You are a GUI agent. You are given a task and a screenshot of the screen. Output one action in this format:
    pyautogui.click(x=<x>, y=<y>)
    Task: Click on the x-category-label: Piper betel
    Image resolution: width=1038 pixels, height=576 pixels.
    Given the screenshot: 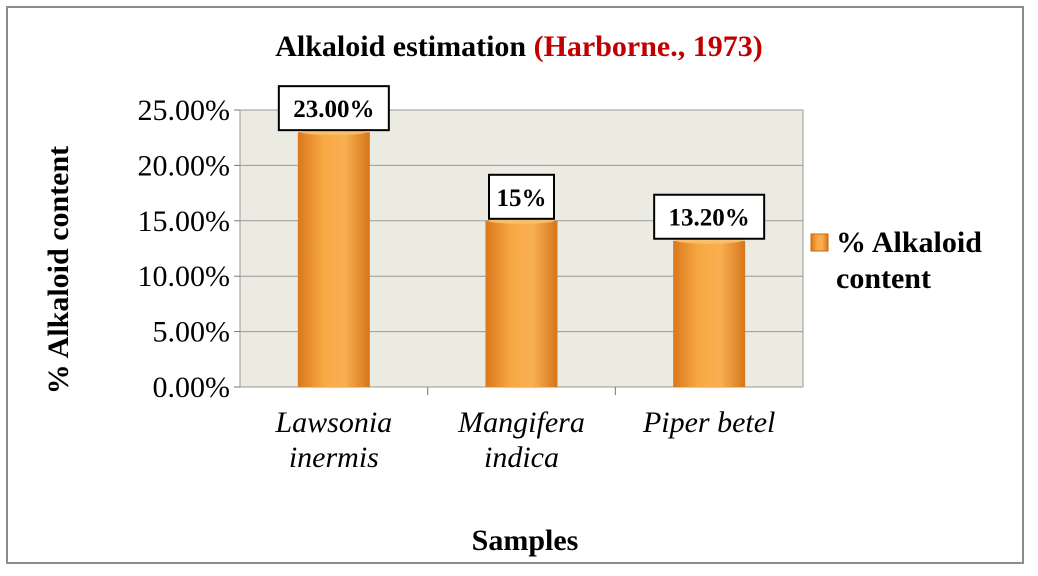 What is the action you would take?
    pyautogui.click(x=708, y=422)
    